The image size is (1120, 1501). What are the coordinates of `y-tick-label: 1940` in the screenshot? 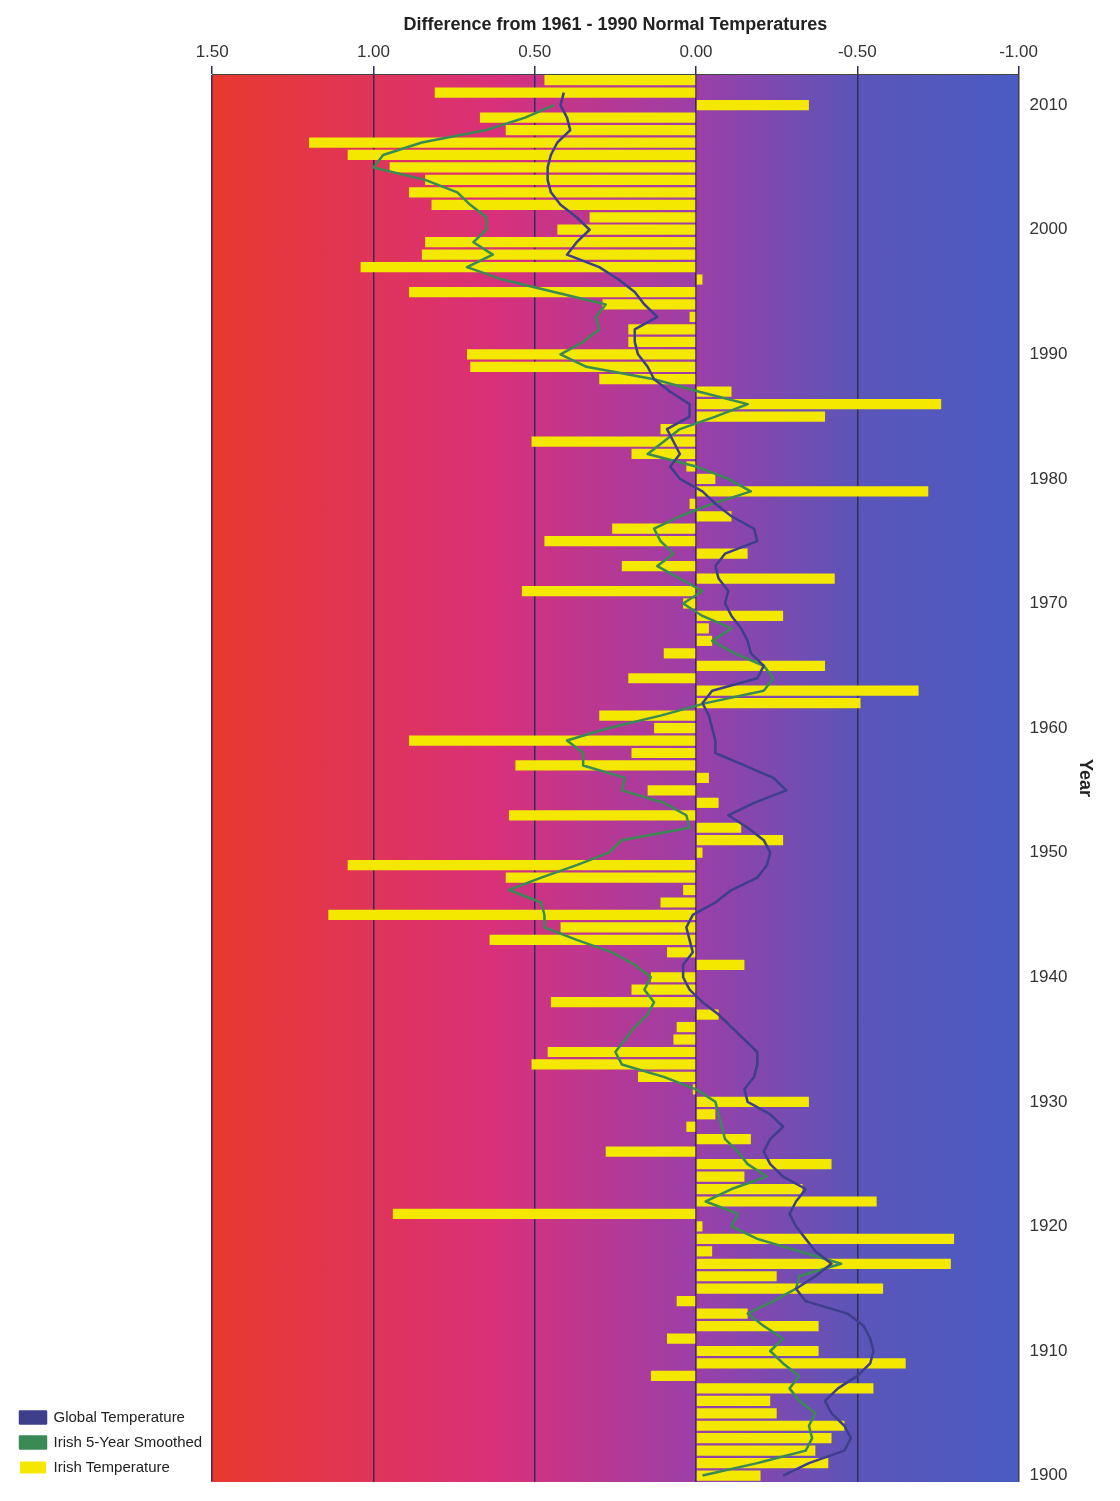 It's located at (1048, 976).